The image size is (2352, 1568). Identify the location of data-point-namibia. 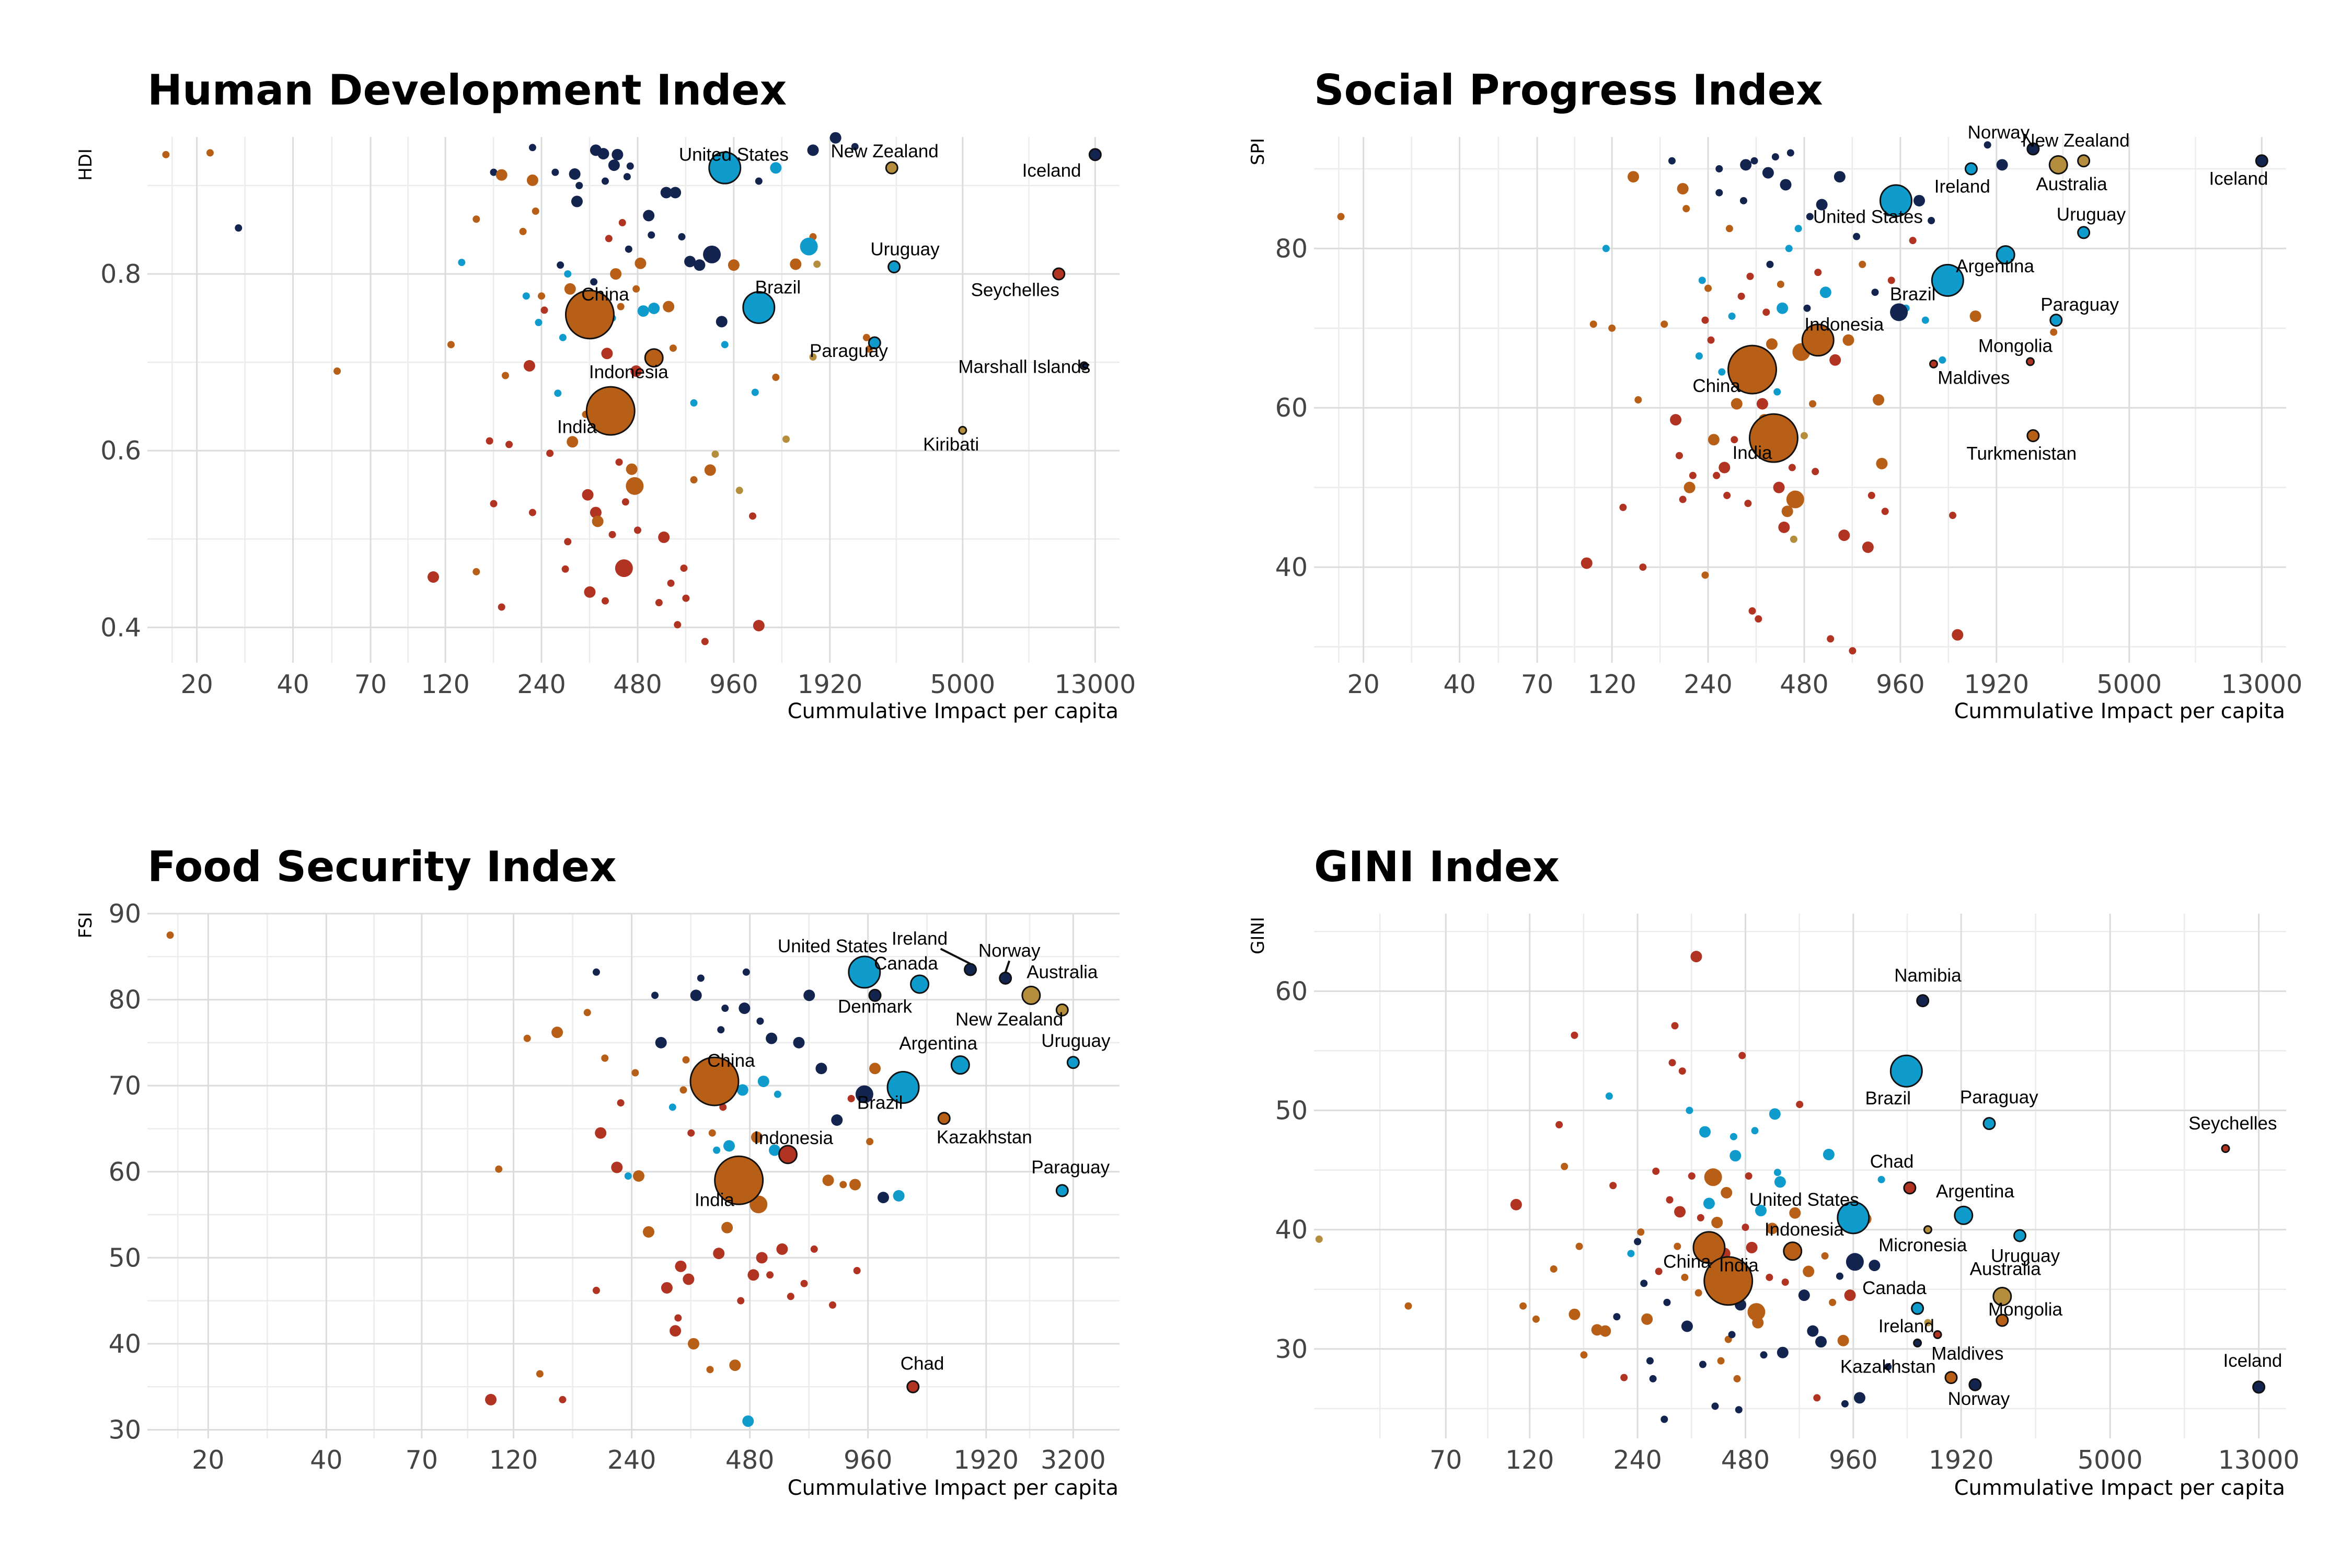
(1923, 1001).